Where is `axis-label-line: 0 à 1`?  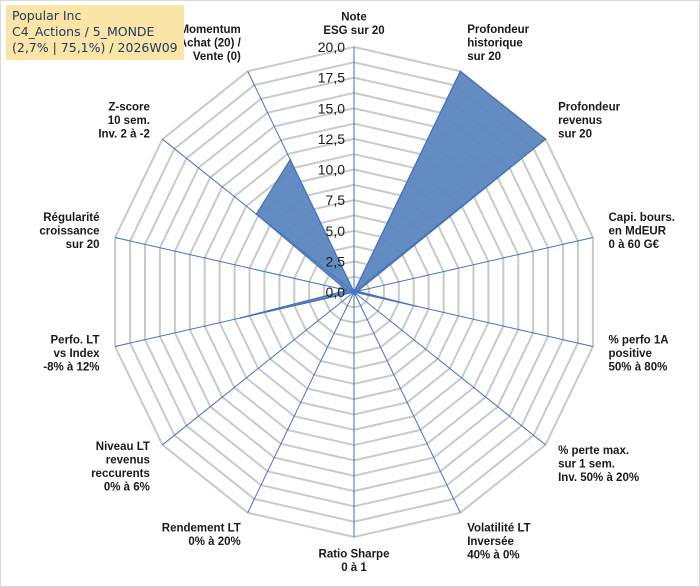 axis-label-line: 0 à 1 is located at coordinates (354, 568).